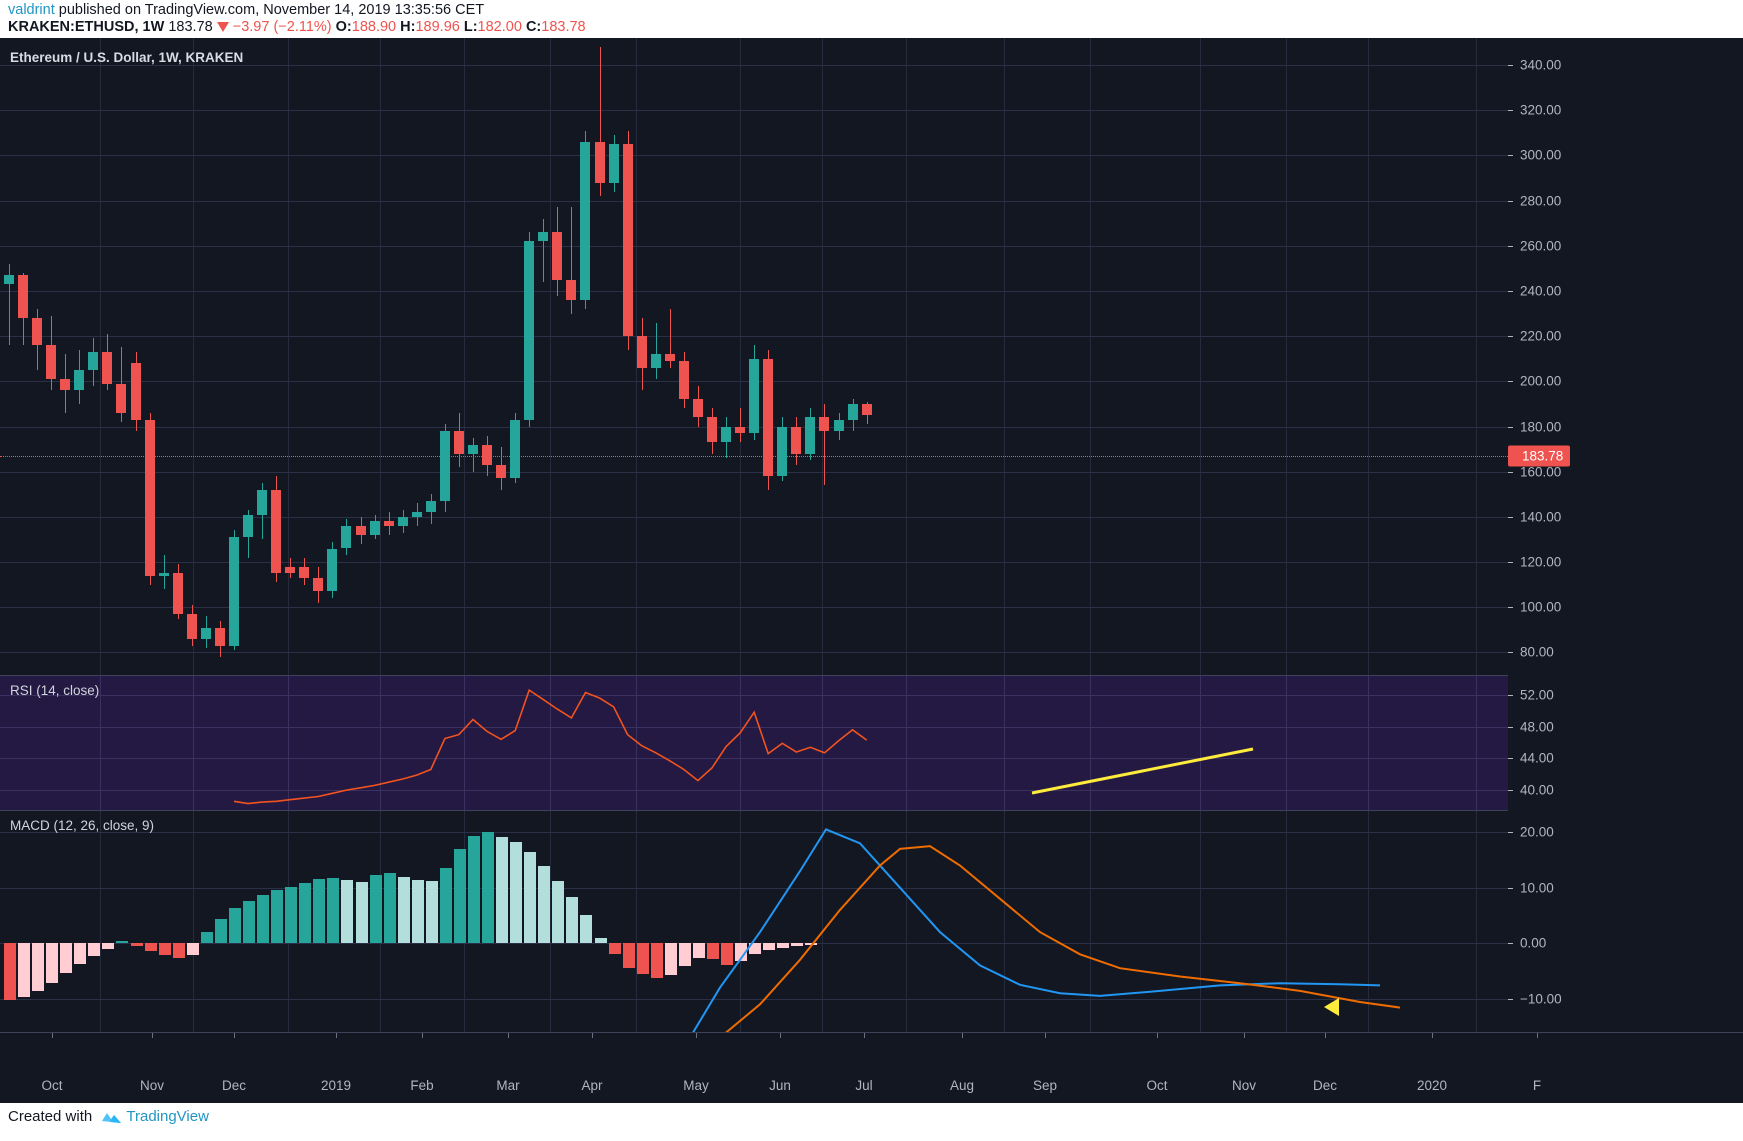  What do you see at coordinates (1539, 456) in the screenshot?
I see `last-price-badge: 183.78` at bounding box center [1539, 456].